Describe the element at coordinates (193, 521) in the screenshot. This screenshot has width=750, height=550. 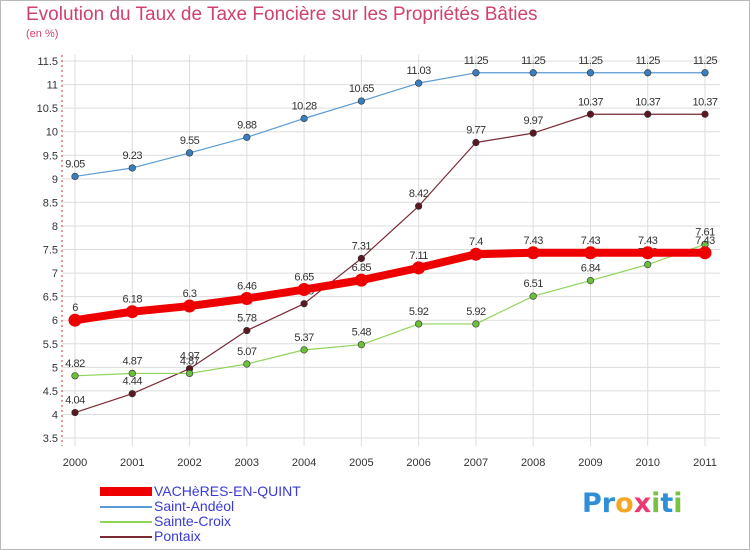
I see `legend-label: Sainte-Croix` at that location.